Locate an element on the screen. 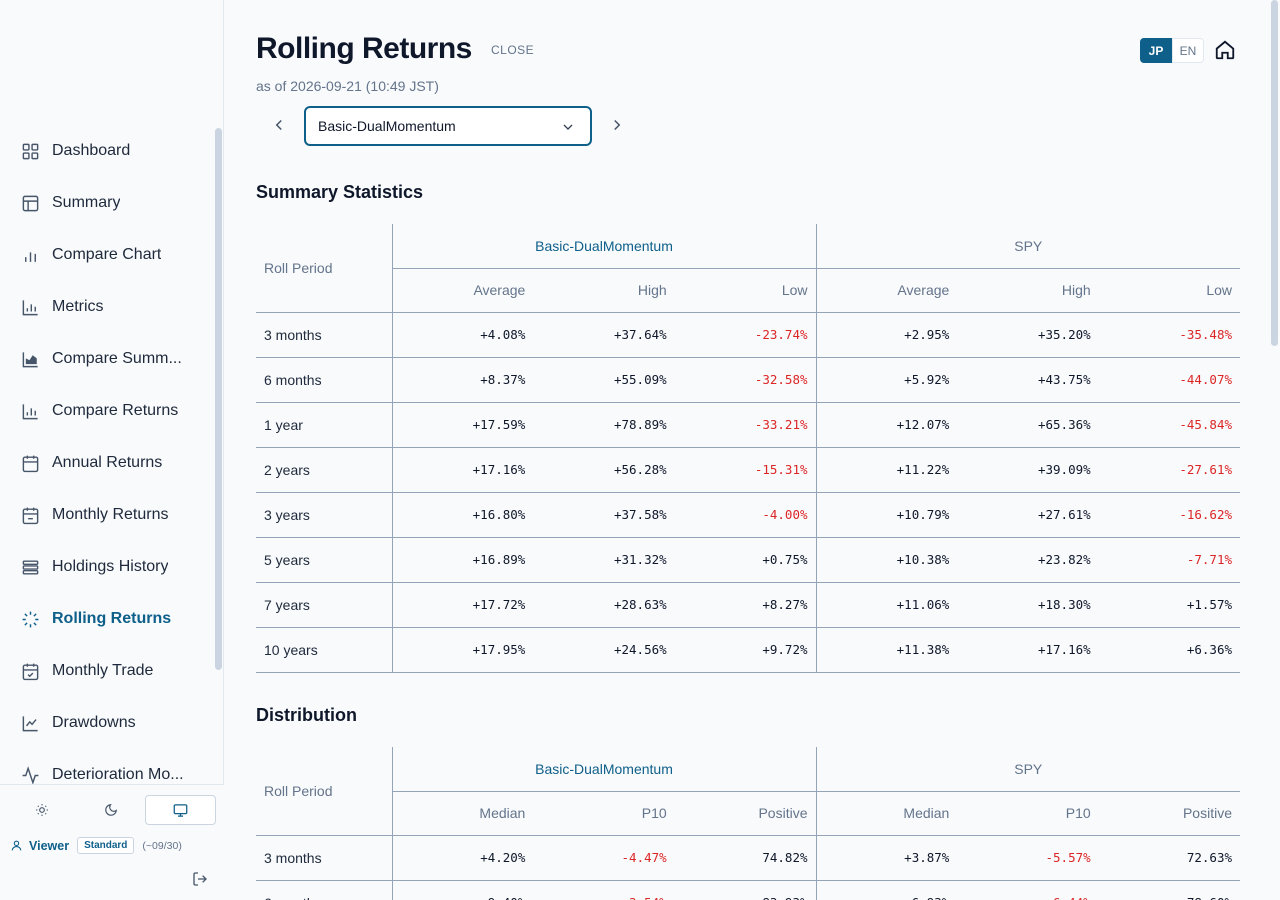  chevron-down-icon is located at coordinates (568, 127).